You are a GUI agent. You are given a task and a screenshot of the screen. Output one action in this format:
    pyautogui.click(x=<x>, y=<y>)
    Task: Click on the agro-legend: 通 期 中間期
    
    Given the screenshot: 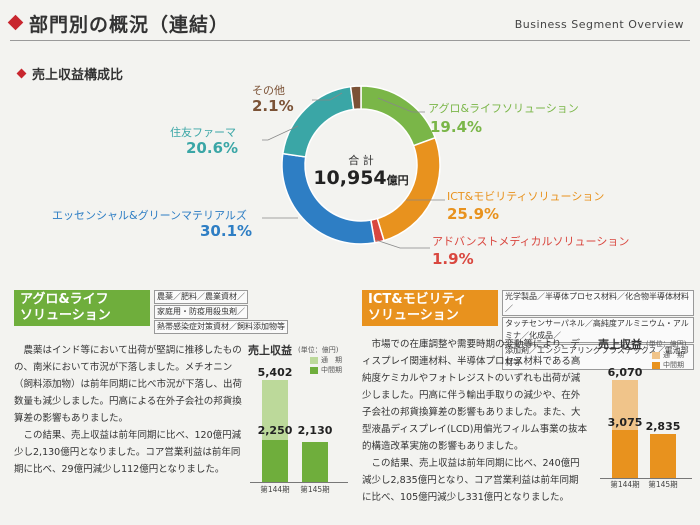 What is the action you would take?
    pyautogui.click(x=326, y=365)
    